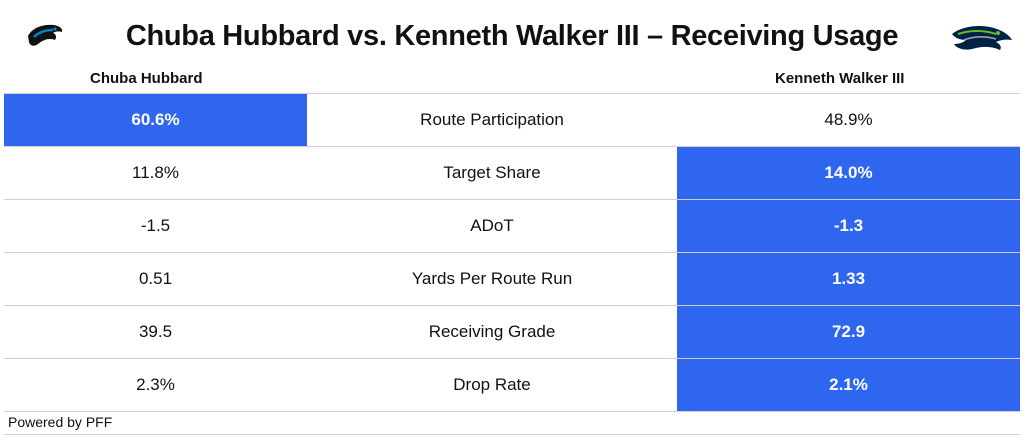 The image size is (1024, 440). I want to click on seahawks-logo, so click(982, 38).